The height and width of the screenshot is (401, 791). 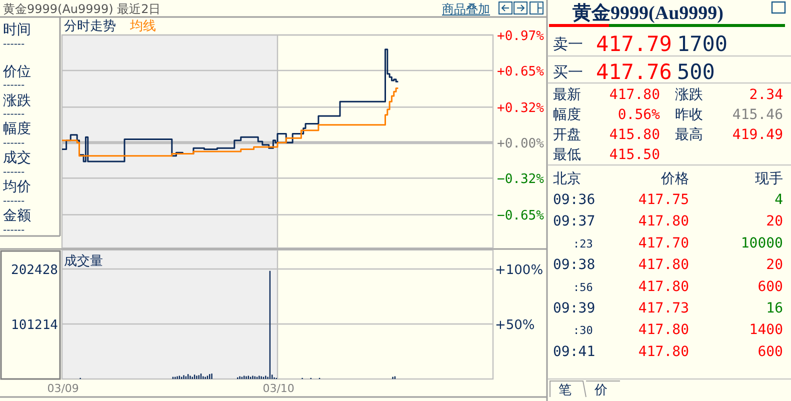 I want to click on text: 价格, so click(x=674, y=179).